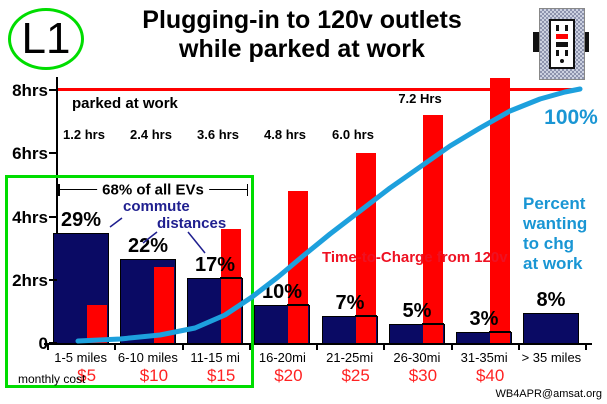  Describe the element at coordinates (288, 375) in the screenshot. I see `monthly-cost-value: $20` at that location.